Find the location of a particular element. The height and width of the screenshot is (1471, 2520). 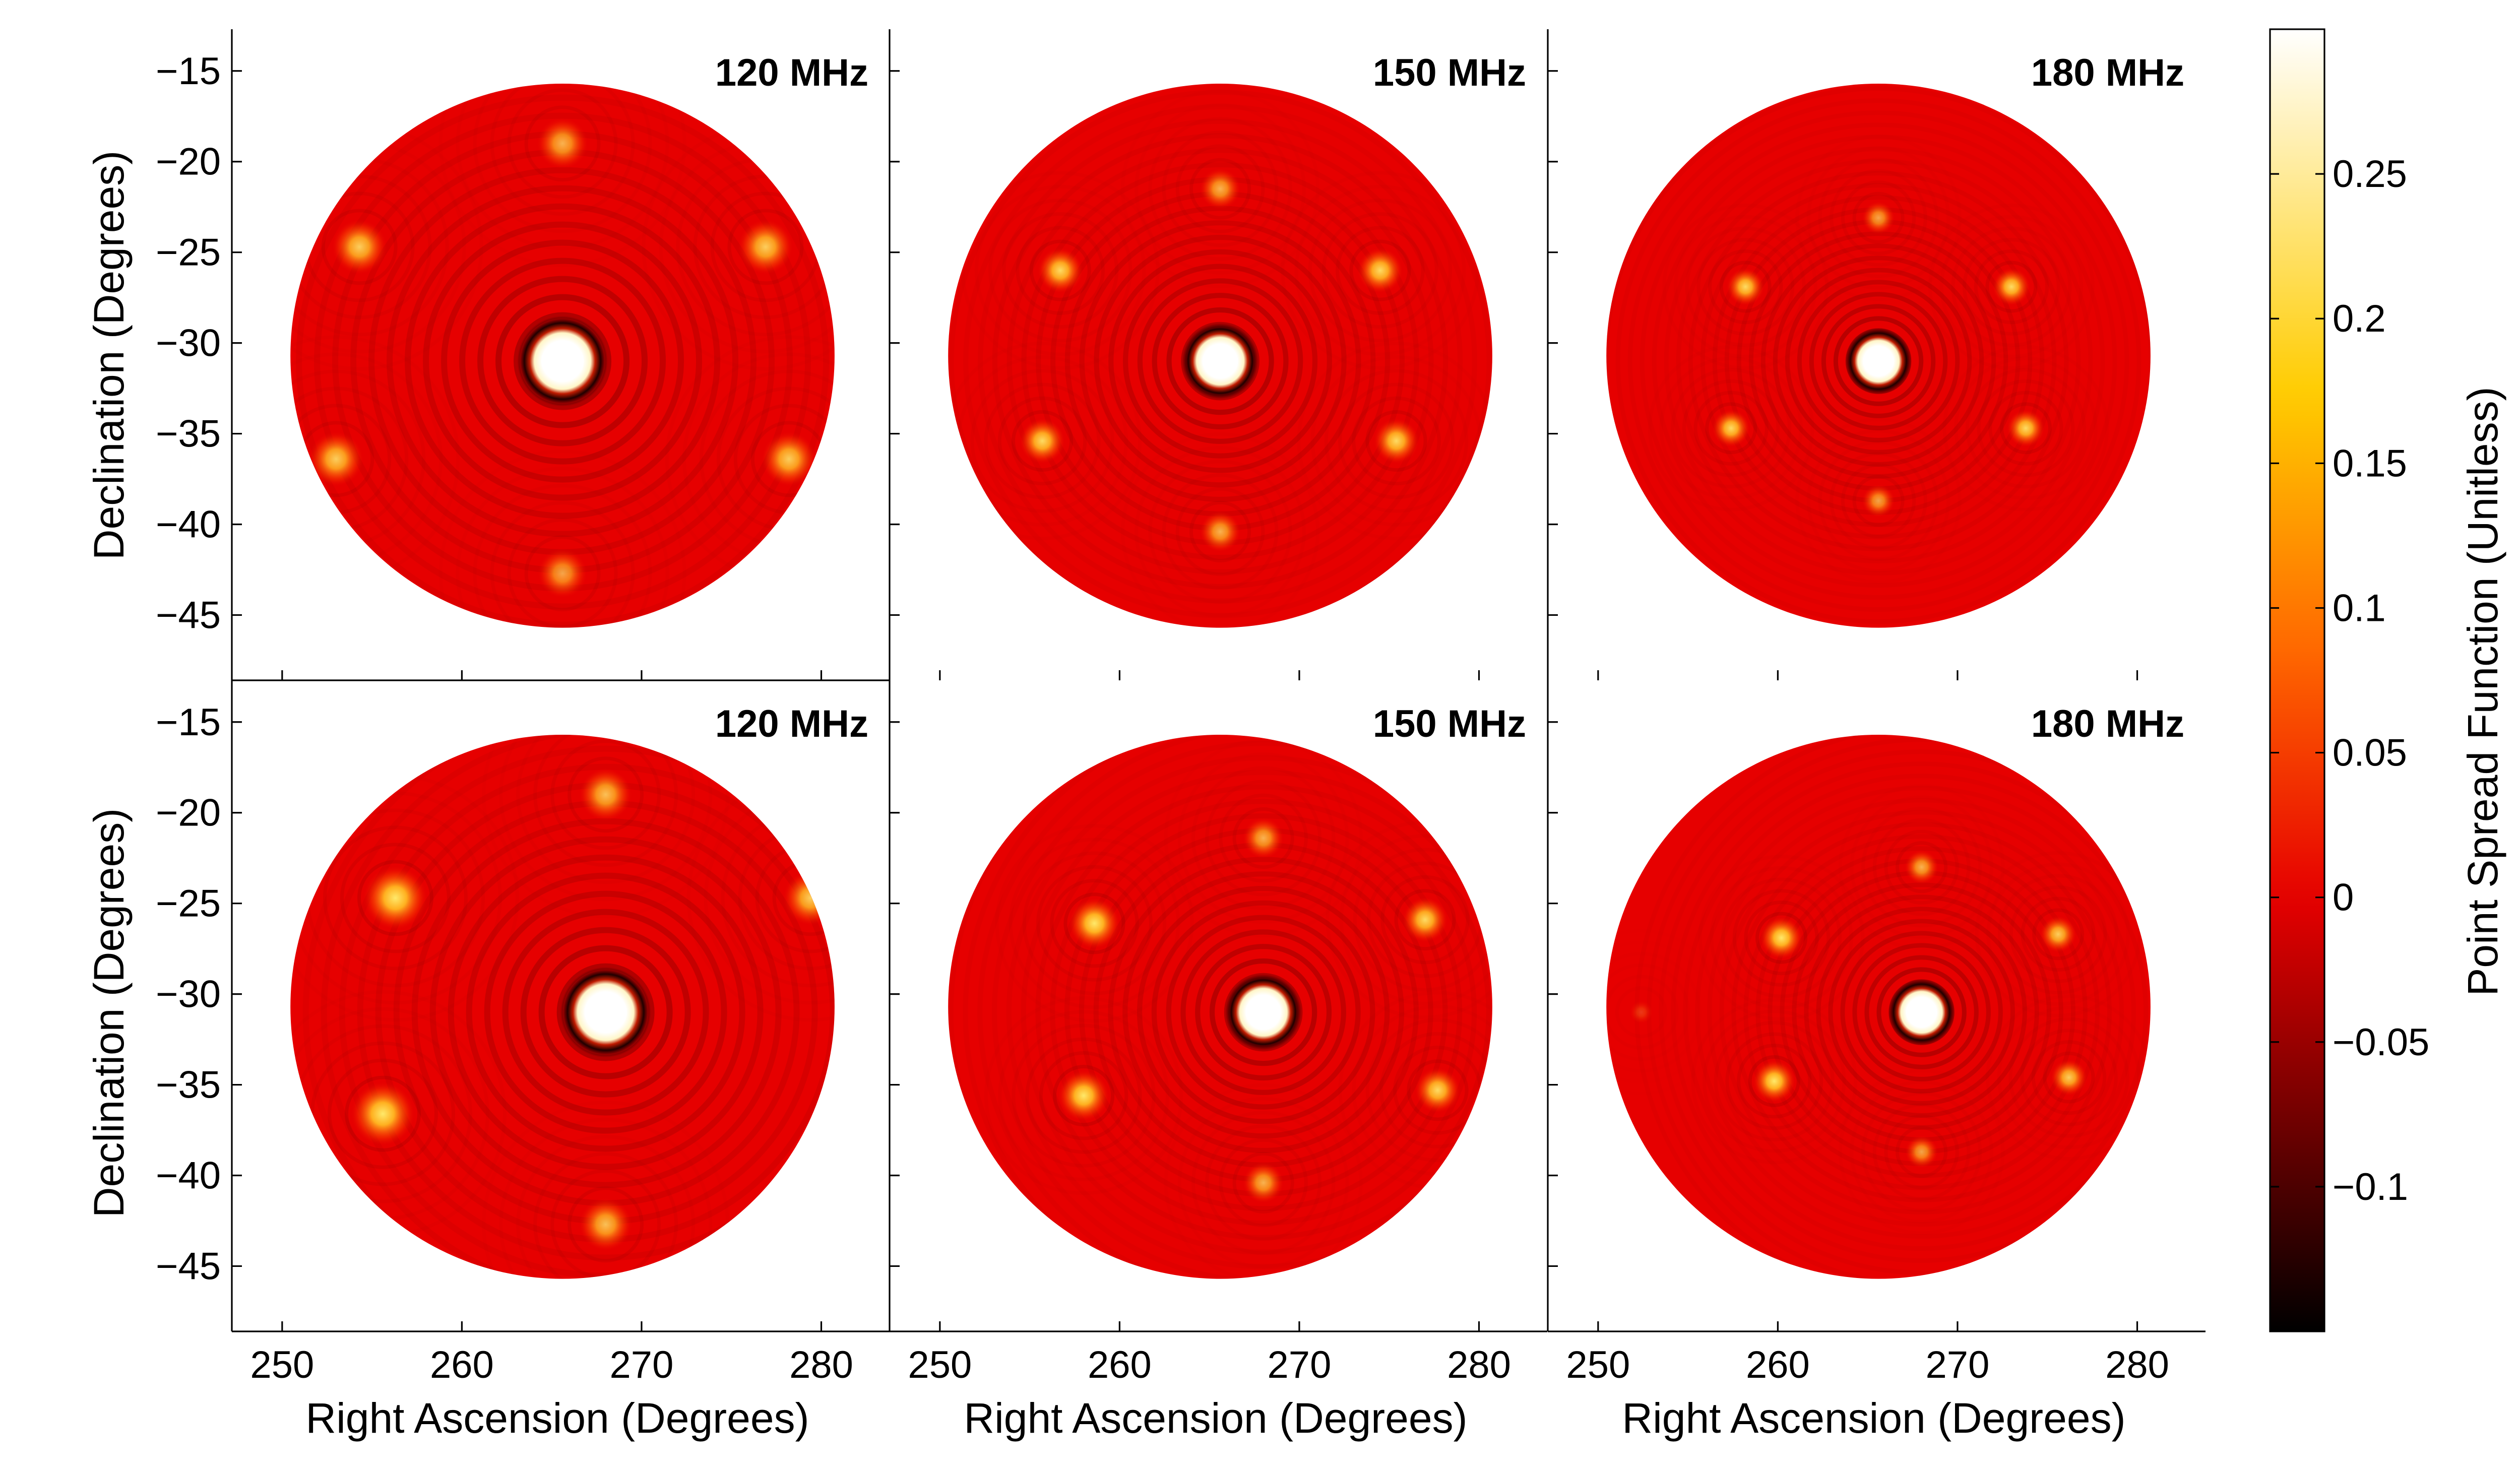

panel-r0-c1: 150 MHz is located at coordinates (1207, 354).